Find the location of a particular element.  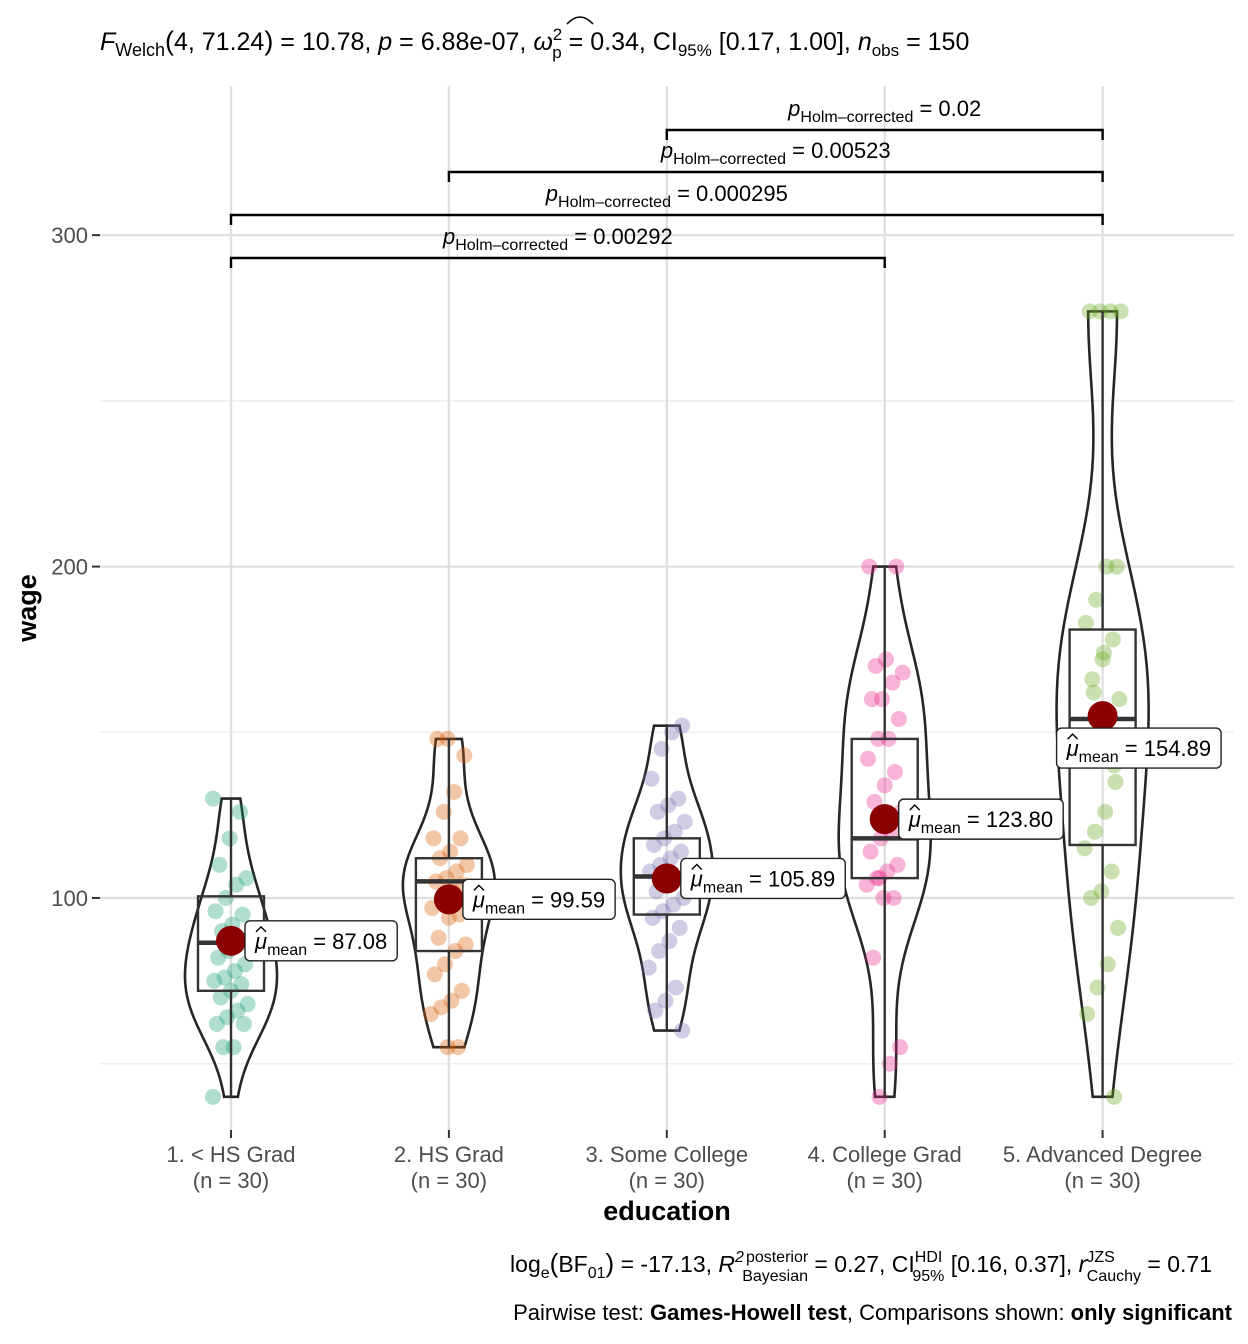

mean-label: μmean = 99.59 is located at coordinates (539, 899).